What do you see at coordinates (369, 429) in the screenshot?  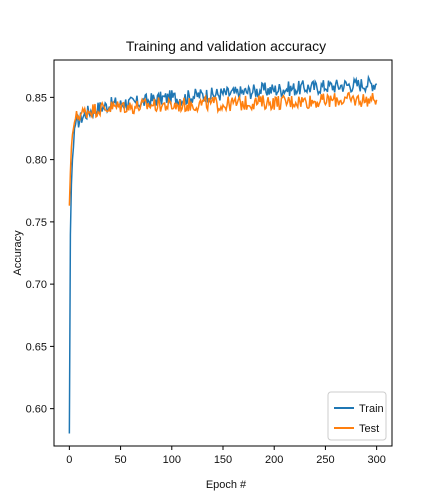 I see `legend-label-test: Test` at bounding box center [369, 429].